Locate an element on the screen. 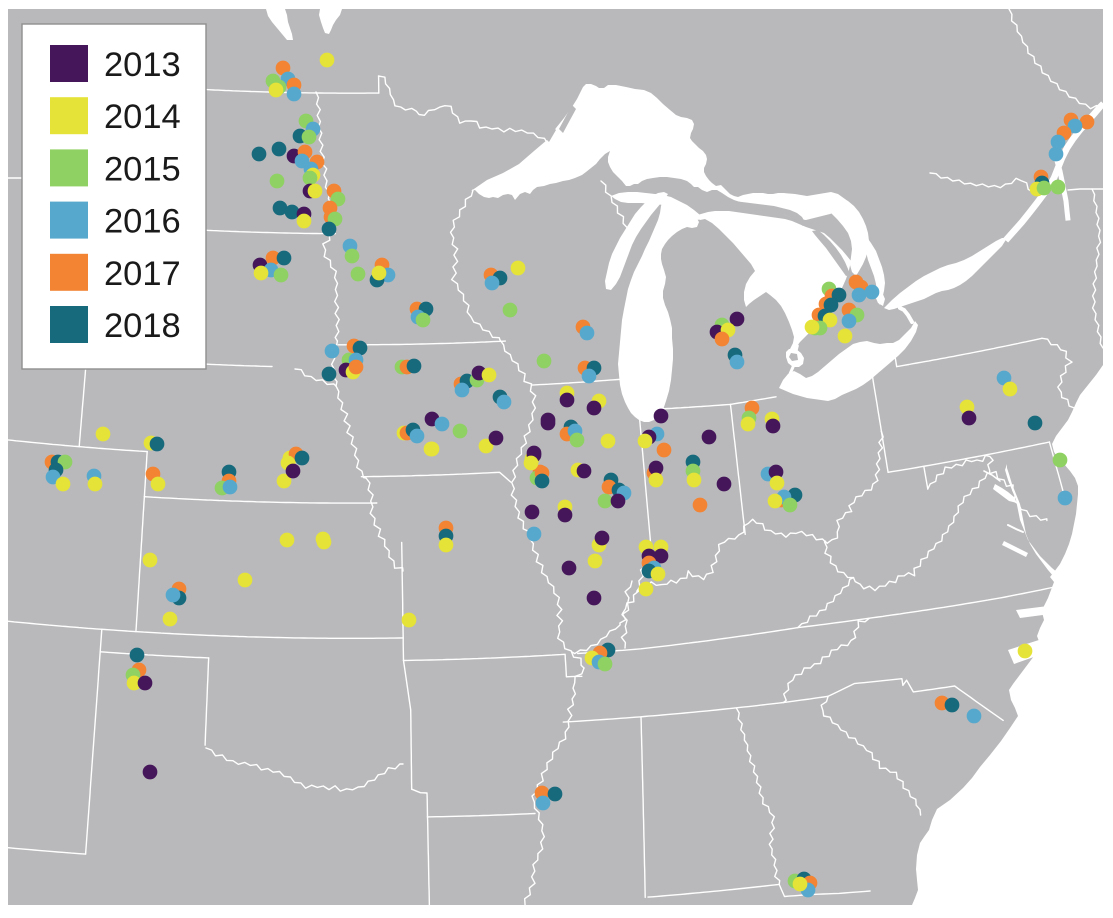  svg-text: 2018 is located at coordinates (142, 326).